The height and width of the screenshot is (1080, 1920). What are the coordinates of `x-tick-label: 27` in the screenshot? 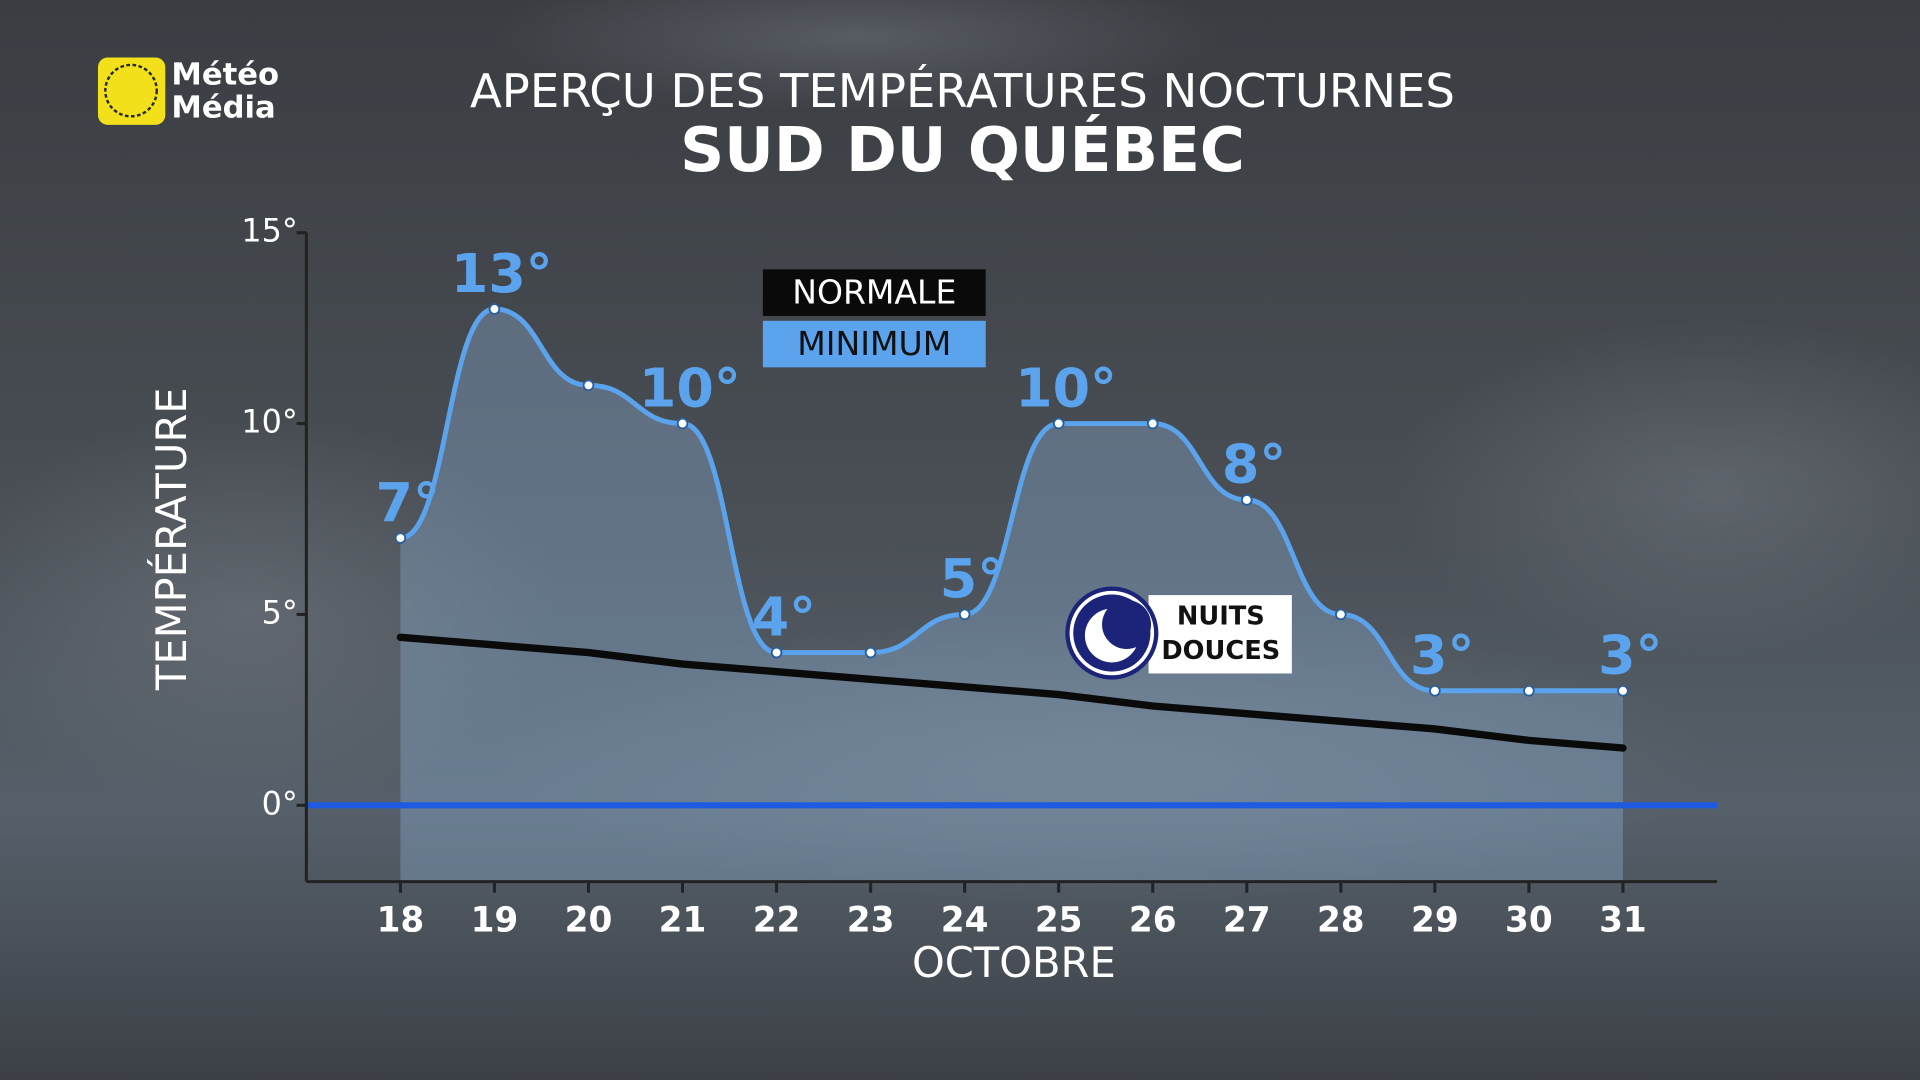 It's located at (1247, 921).